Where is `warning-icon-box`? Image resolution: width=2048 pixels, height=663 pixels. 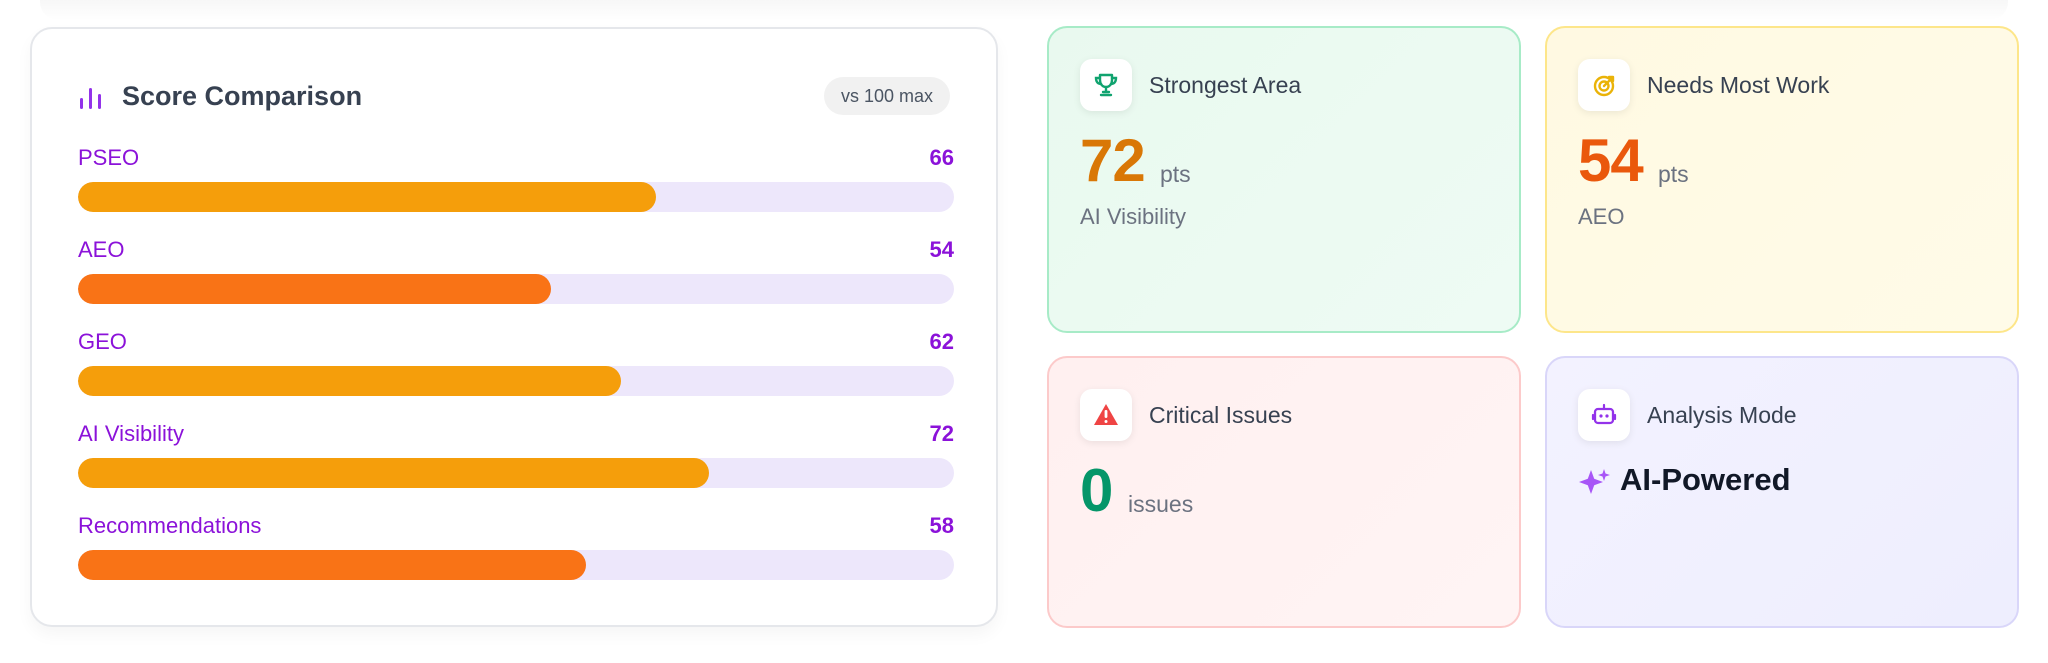
warning-icon-box is located at coordinates (1106, 415).